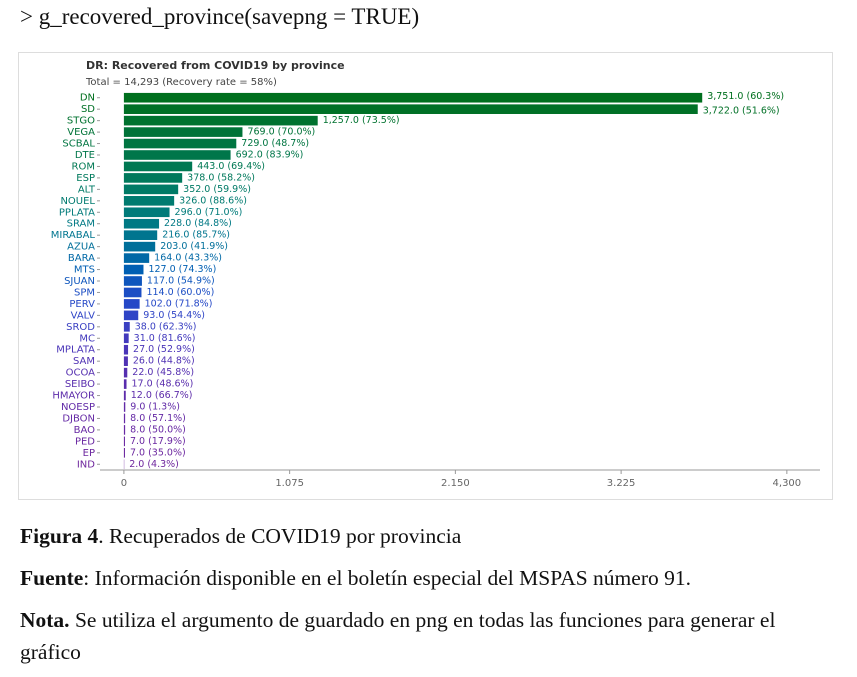 This screenshot has width=857, height=677. What do you see at coordinates (79, 281) in the screenshot?
I see `y-tick-label: SJUAN` at bounding box center [79, 281].